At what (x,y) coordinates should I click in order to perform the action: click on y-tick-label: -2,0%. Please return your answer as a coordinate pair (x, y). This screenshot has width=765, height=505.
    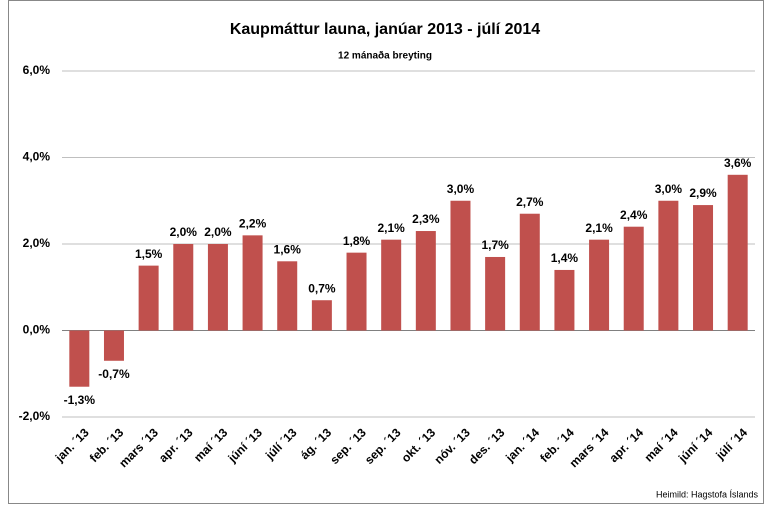
    Looking at the image, I should click on (35, 416).